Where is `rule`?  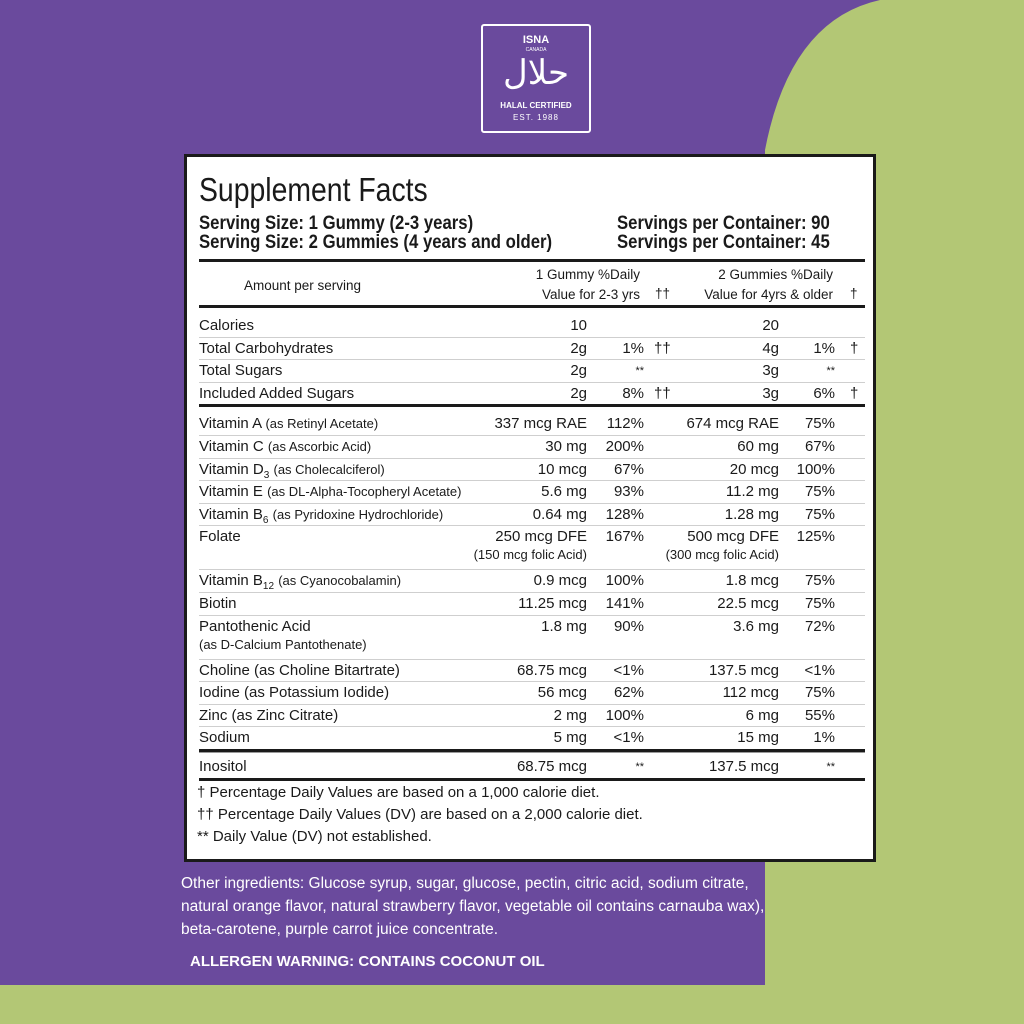 rule is located at coordinates (532, 260).